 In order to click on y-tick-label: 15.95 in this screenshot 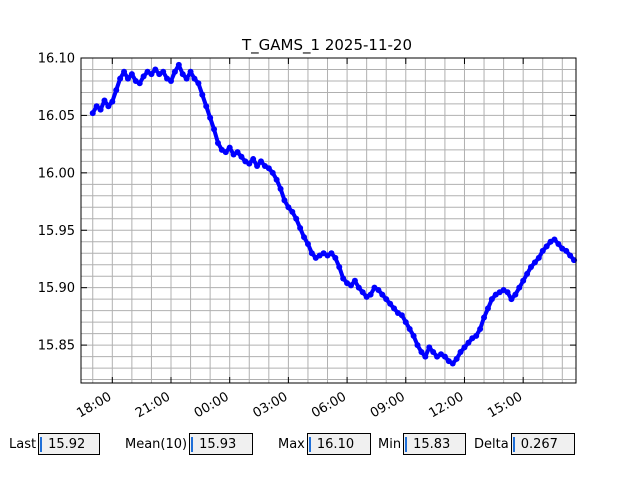, I will do `click(56, 231)`.